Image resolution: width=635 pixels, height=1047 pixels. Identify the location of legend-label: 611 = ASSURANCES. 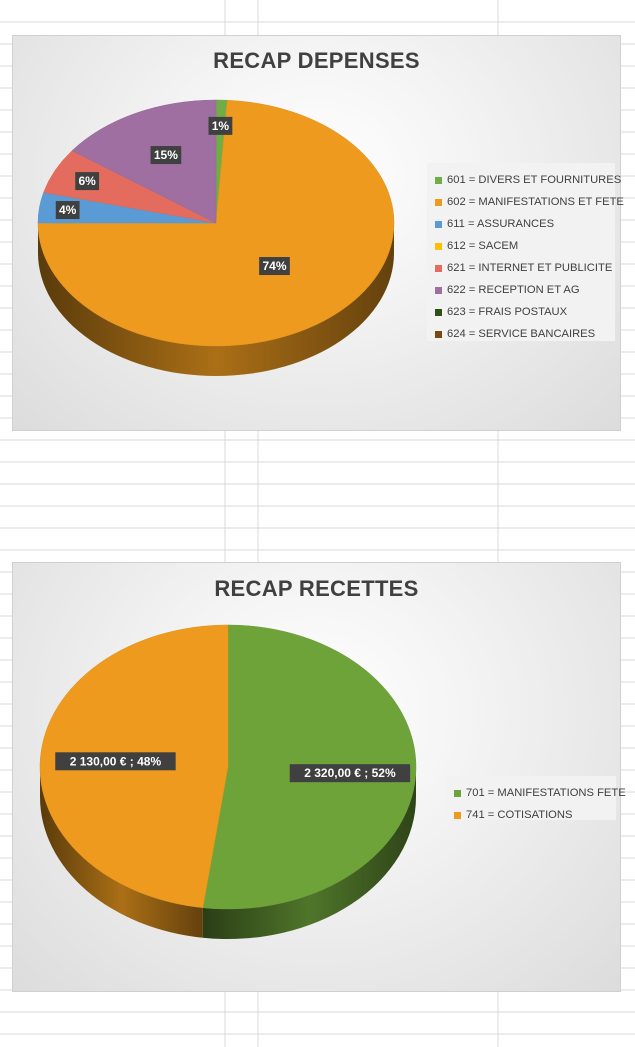
(501, 224).